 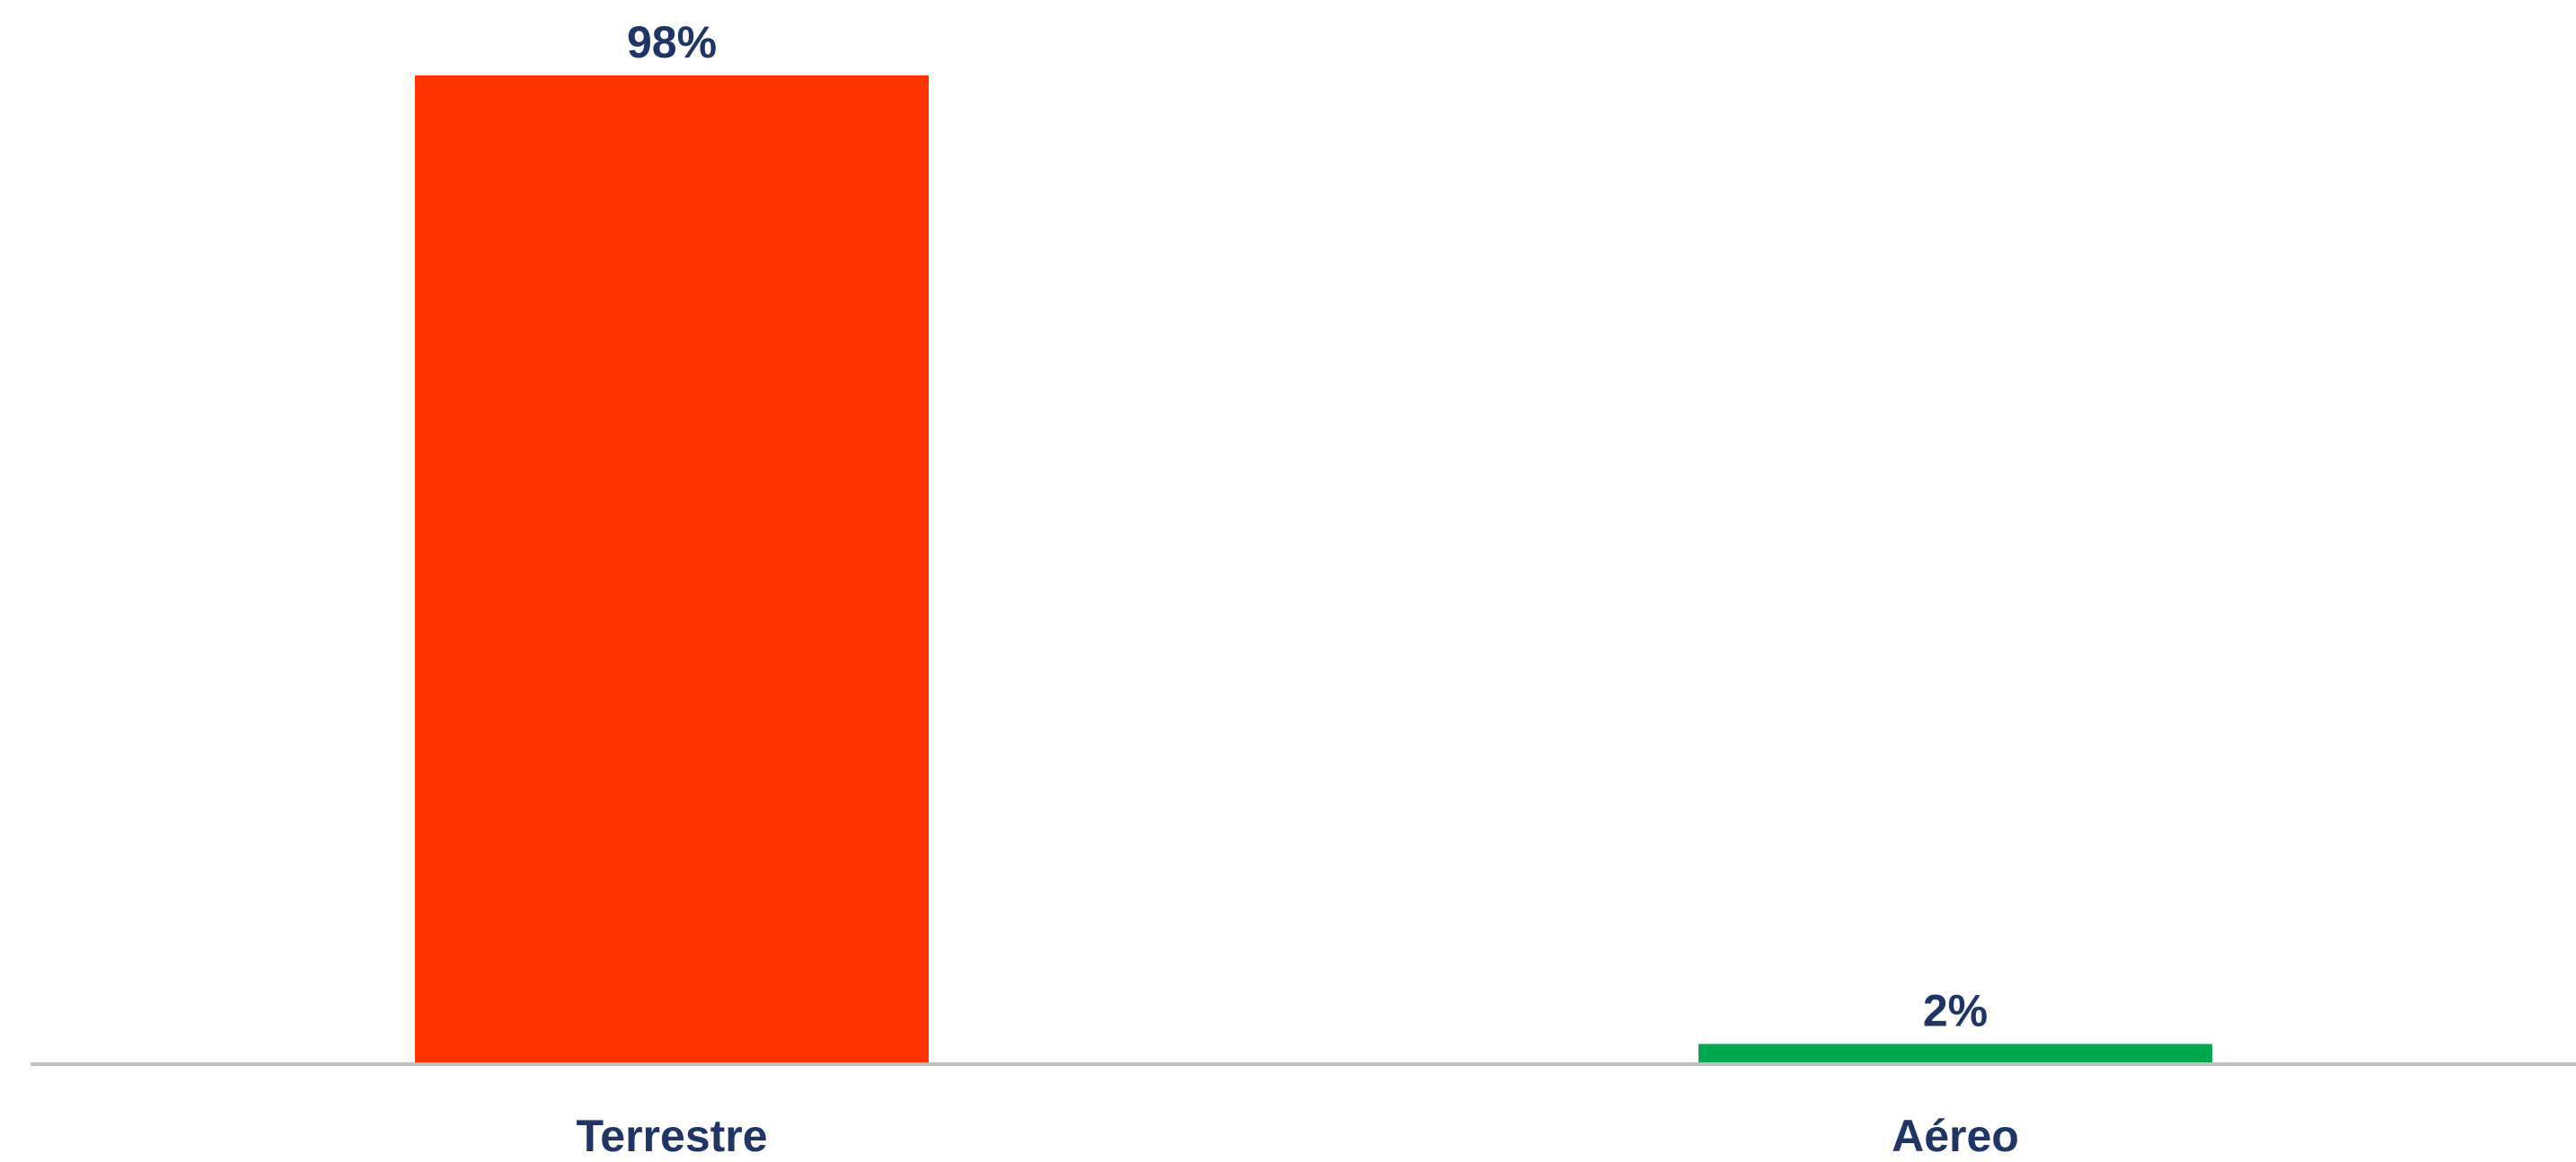 What do you see at coordinates (671, 1136) in the screenshot?
I see `x-tick-label-terrestre: Terrestre` at bounding box center [671, 1136].